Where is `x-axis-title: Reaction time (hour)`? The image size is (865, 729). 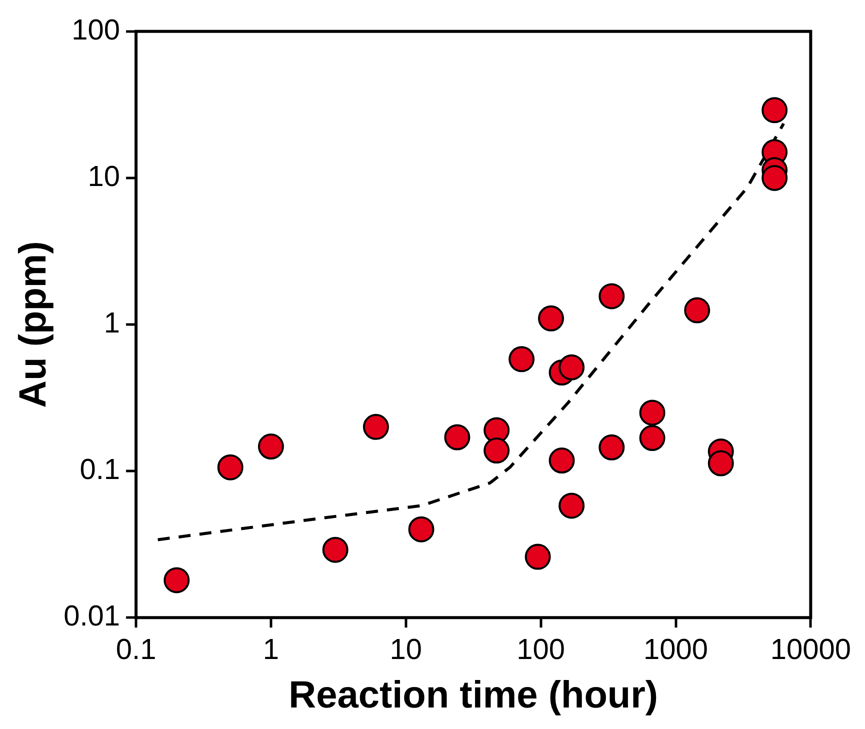
x-axis-title: Reaction time (hour) is located at coordinates (473, 695).